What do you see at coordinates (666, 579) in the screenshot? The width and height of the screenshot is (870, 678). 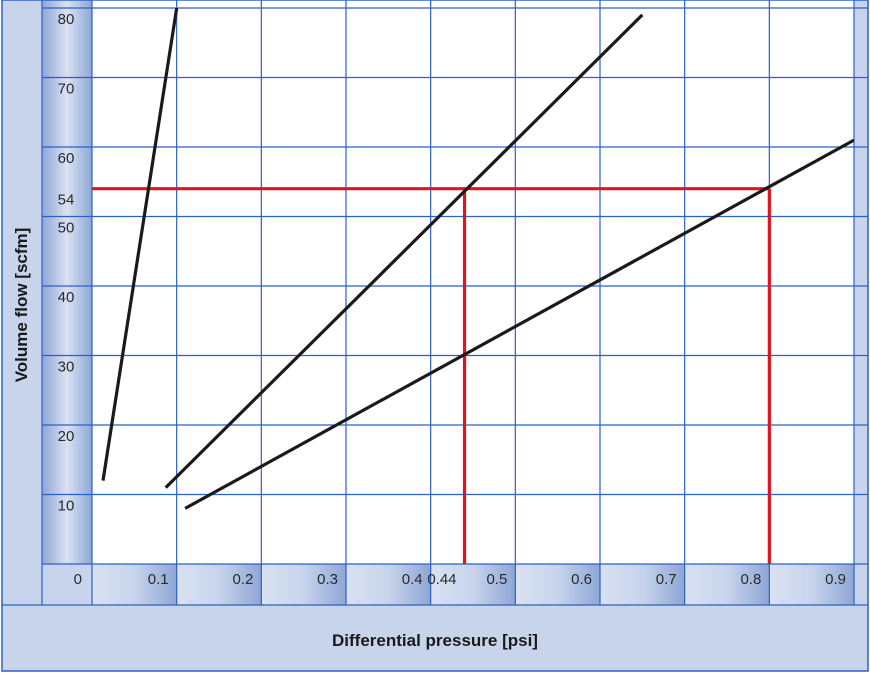 I see `x-tick-label: 0.7` at bounding box center [666, 579].